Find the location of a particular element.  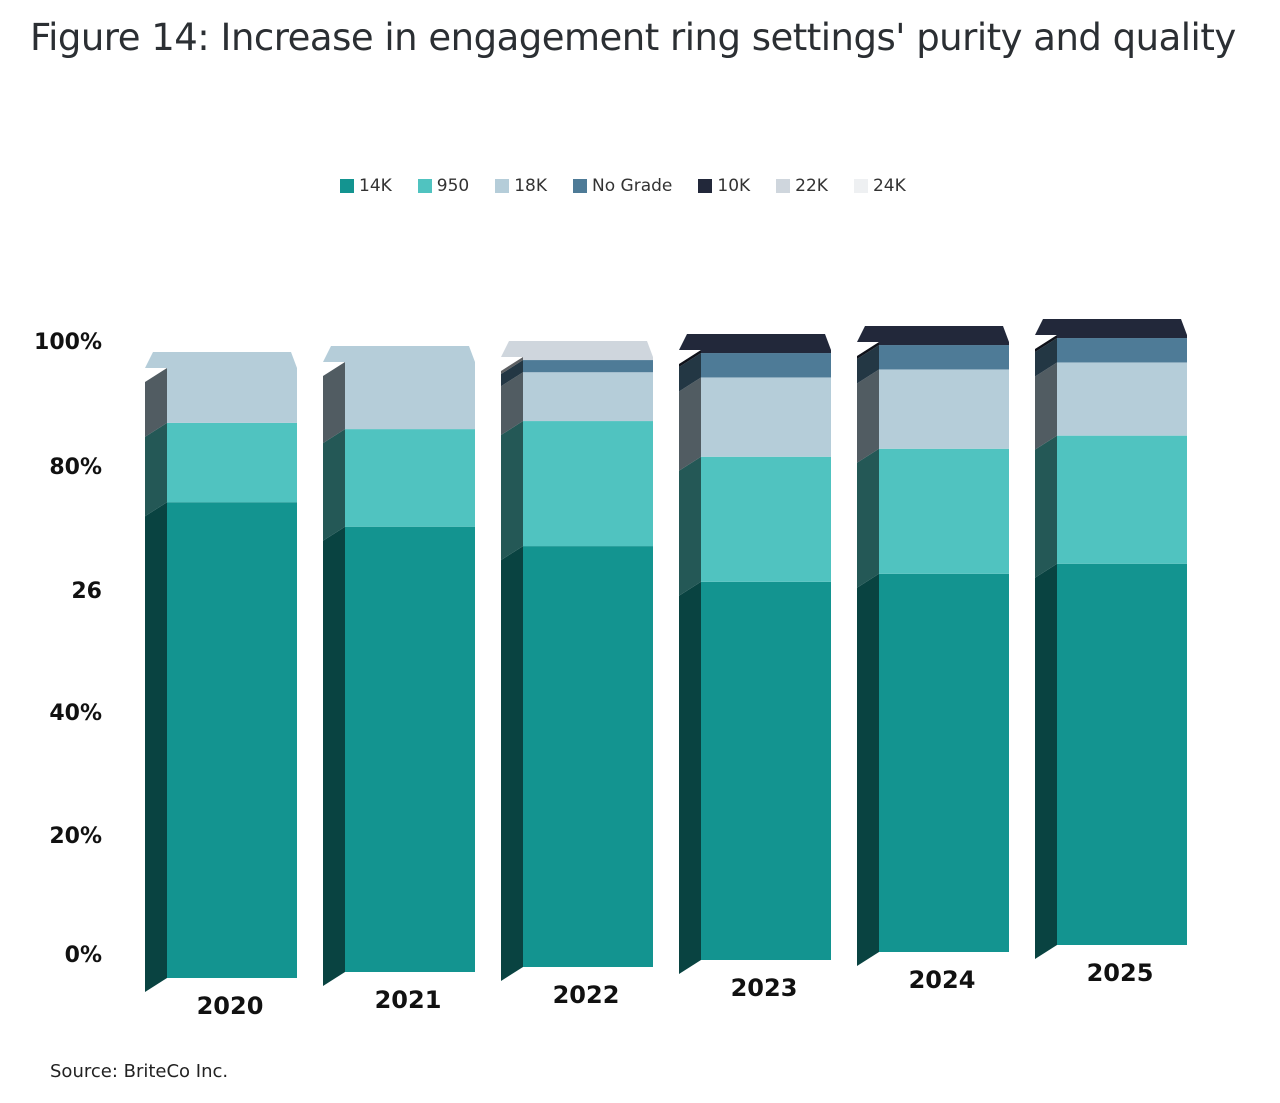

legend-label: 14K is located at coordinates (375, 186).